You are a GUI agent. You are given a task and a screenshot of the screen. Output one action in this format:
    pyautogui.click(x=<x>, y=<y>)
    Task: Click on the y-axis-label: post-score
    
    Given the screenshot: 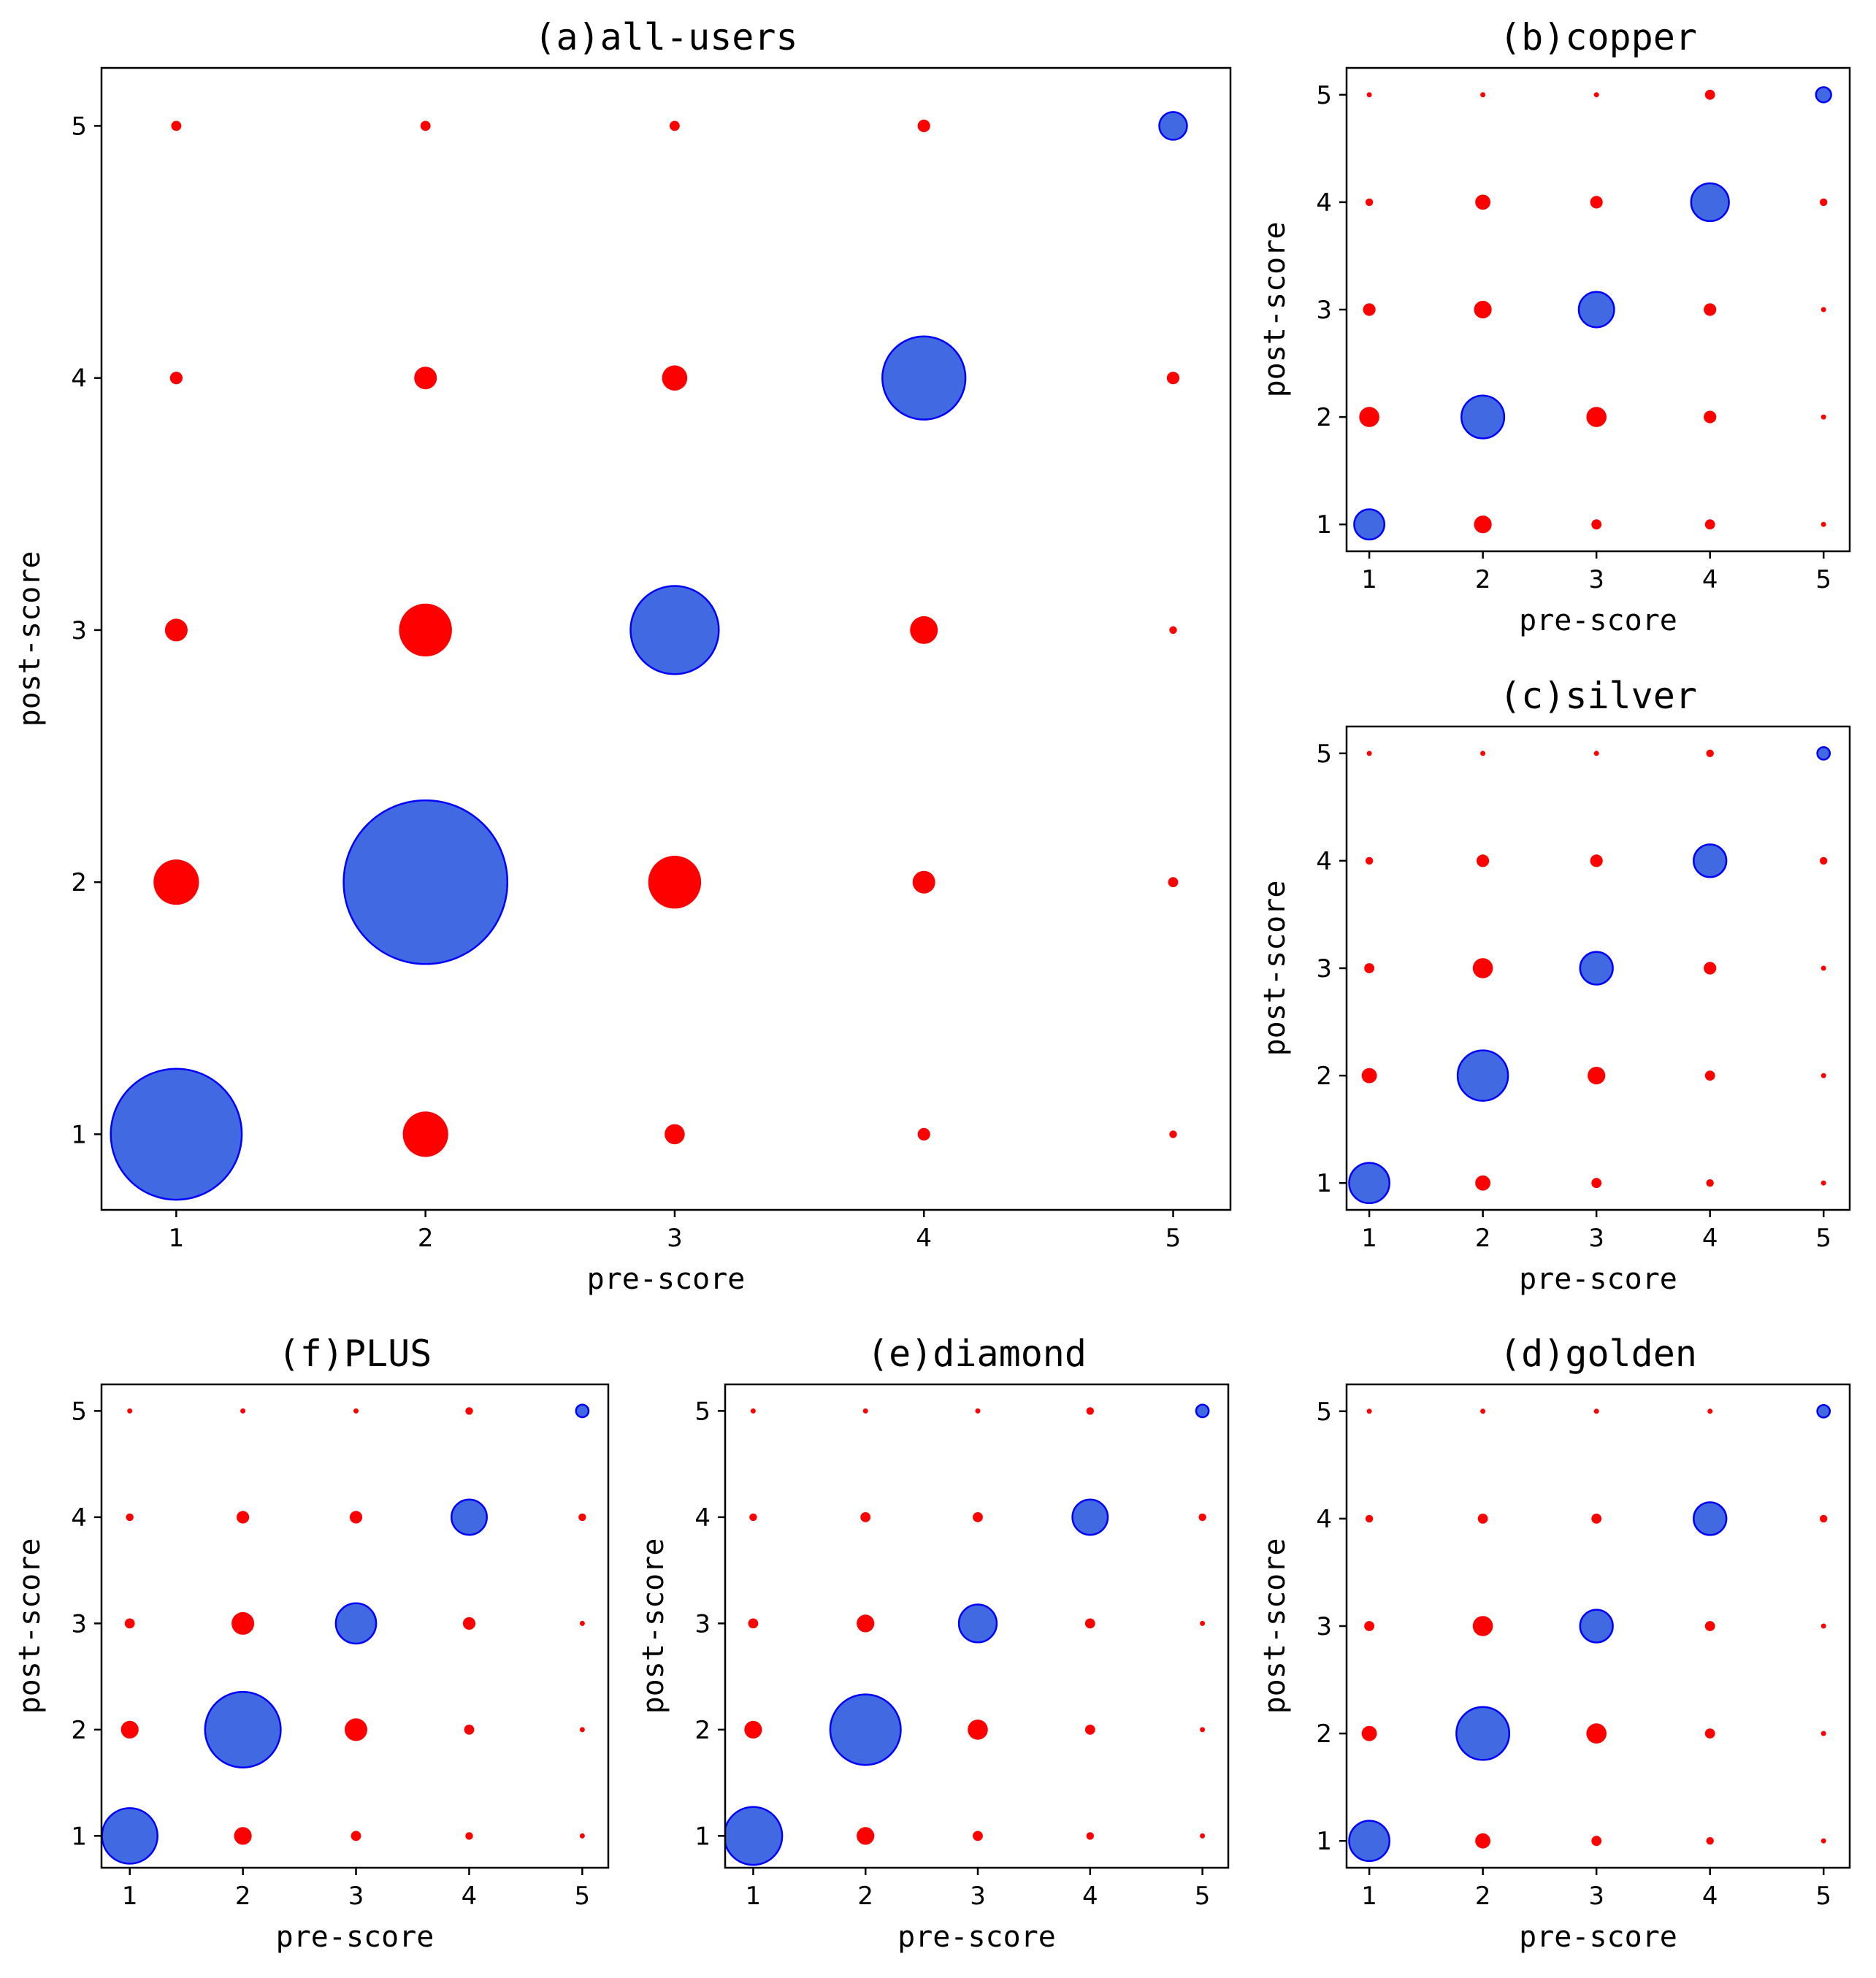 What is the action you would take?
    pyautogui.click(x=30, y=1626)
    